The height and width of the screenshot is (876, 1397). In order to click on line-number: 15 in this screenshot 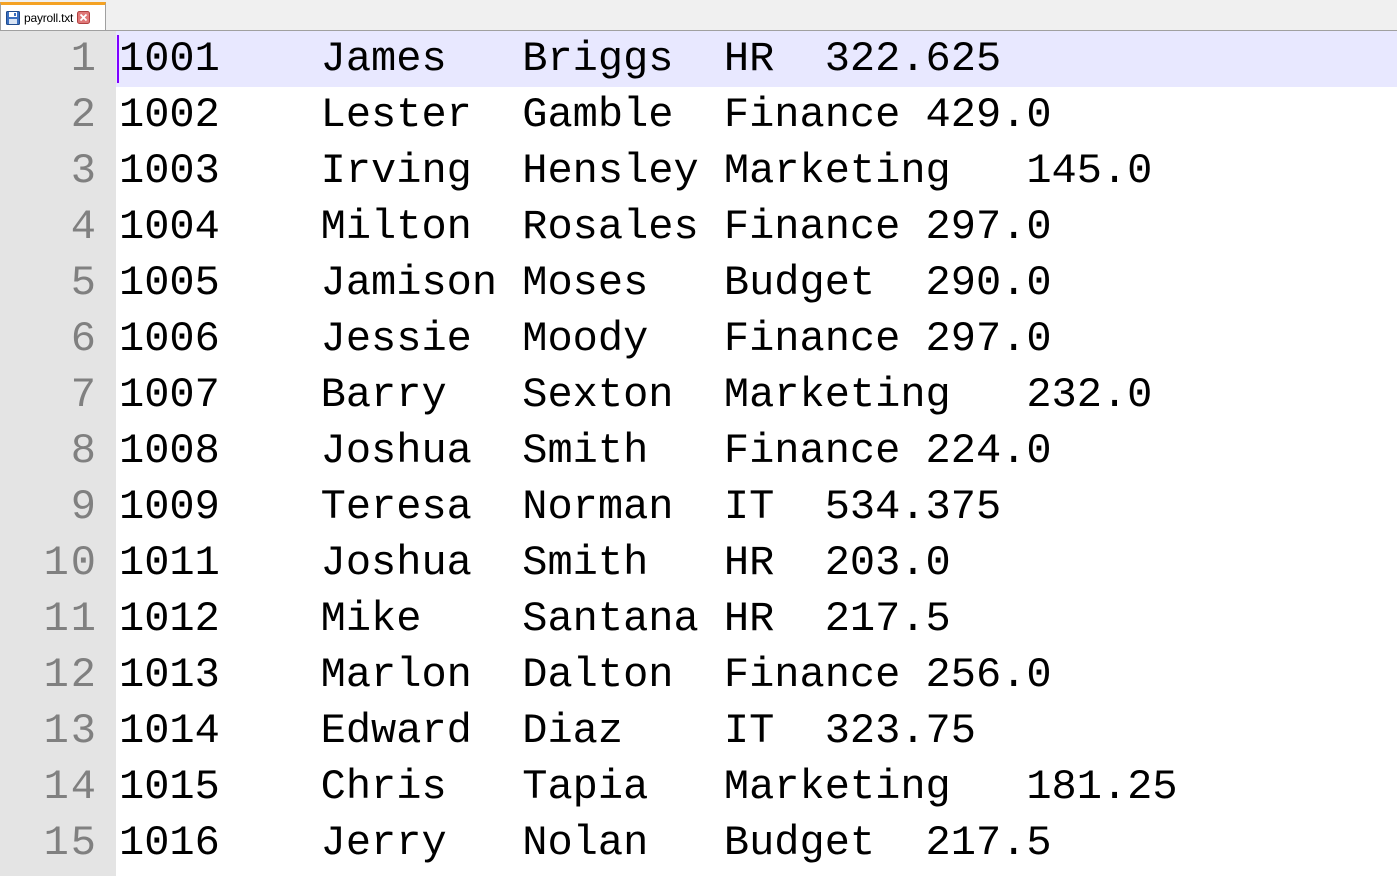, I will do `click(70, 843)`.